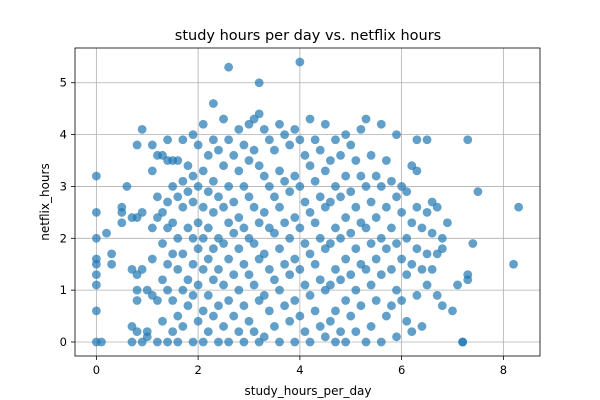  Describe the element at coordinates (307, 391) in the screenshot. I see `x-axis-label: study_hours_per_day` at that location.